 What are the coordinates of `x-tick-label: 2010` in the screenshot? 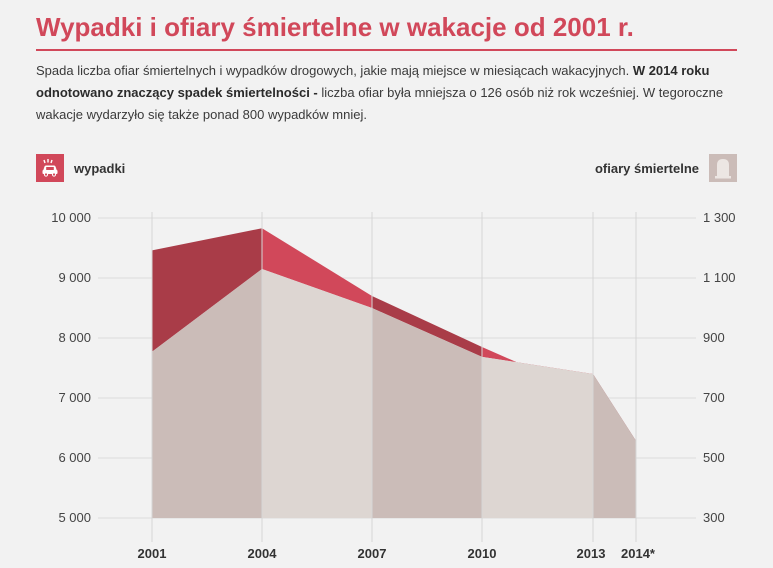 It's located at (482, 553).